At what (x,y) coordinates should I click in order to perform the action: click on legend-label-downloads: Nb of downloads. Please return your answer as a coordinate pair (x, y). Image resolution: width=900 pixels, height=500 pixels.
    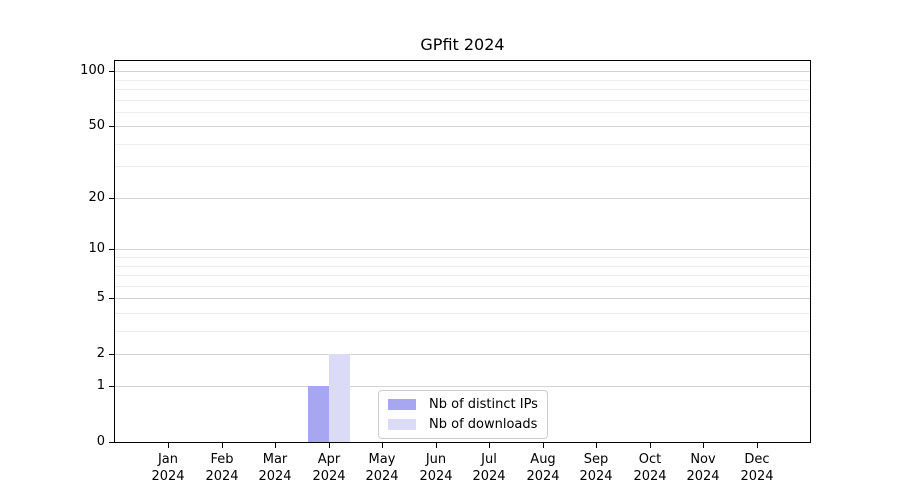
    Looking at the image, I should click on (483, 424).